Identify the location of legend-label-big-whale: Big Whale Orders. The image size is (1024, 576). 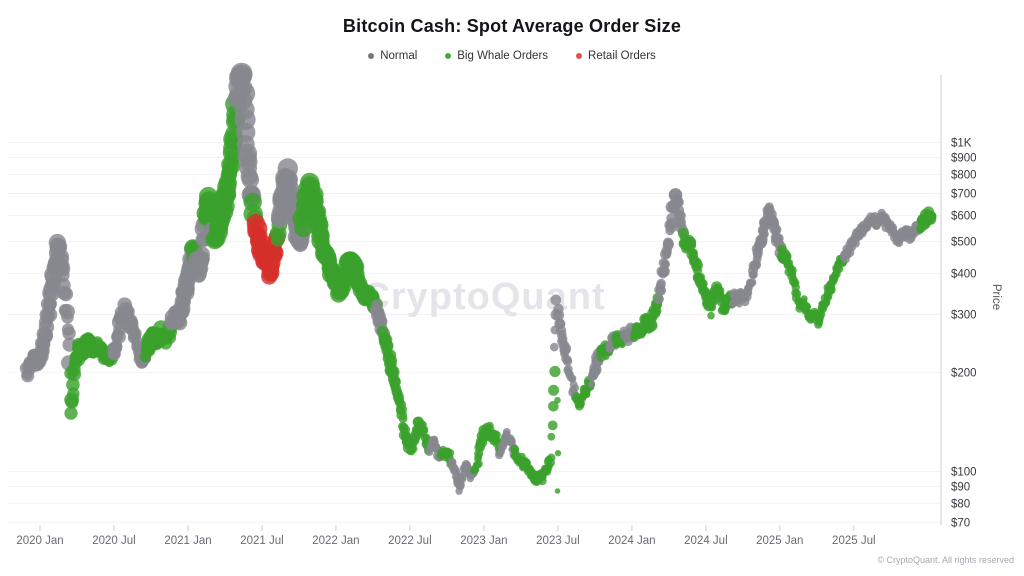
(503, 56).